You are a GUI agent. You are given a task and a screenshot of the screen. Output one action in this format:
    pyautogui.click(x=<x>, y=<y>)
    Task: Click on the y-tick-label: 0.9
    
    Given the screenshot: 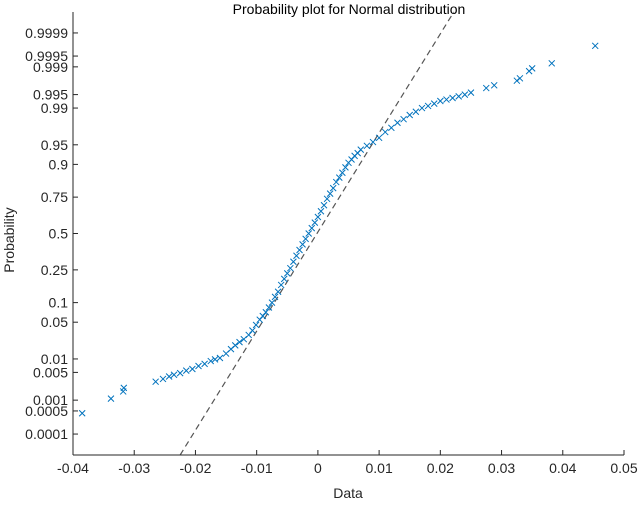 What is the action you would take?
    pyautogui.click(x=59, y=164)
    